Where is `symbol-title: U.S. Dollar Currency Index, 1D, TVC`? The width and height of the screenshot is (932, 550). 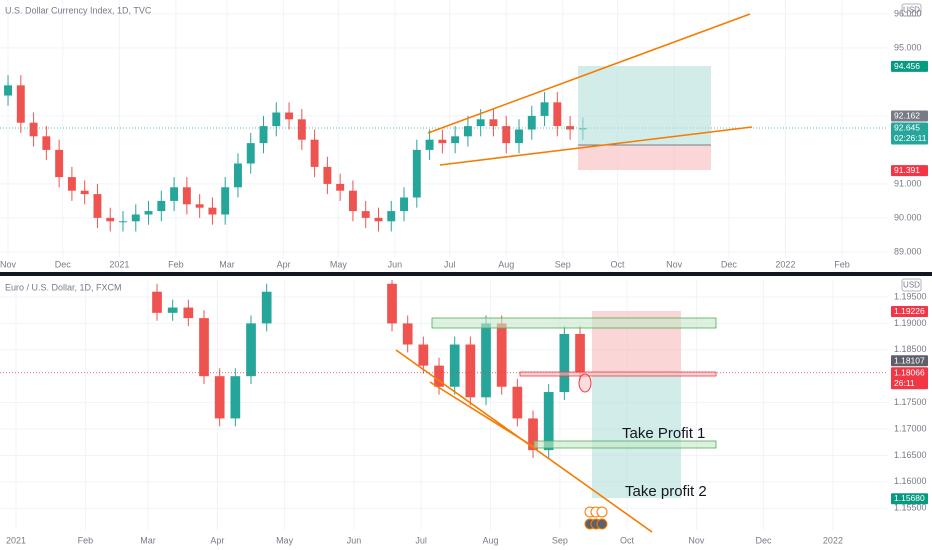
symbol-title: U.S. Dollar Currency Index, 1D, TVC is located at coordinates (78, 10).